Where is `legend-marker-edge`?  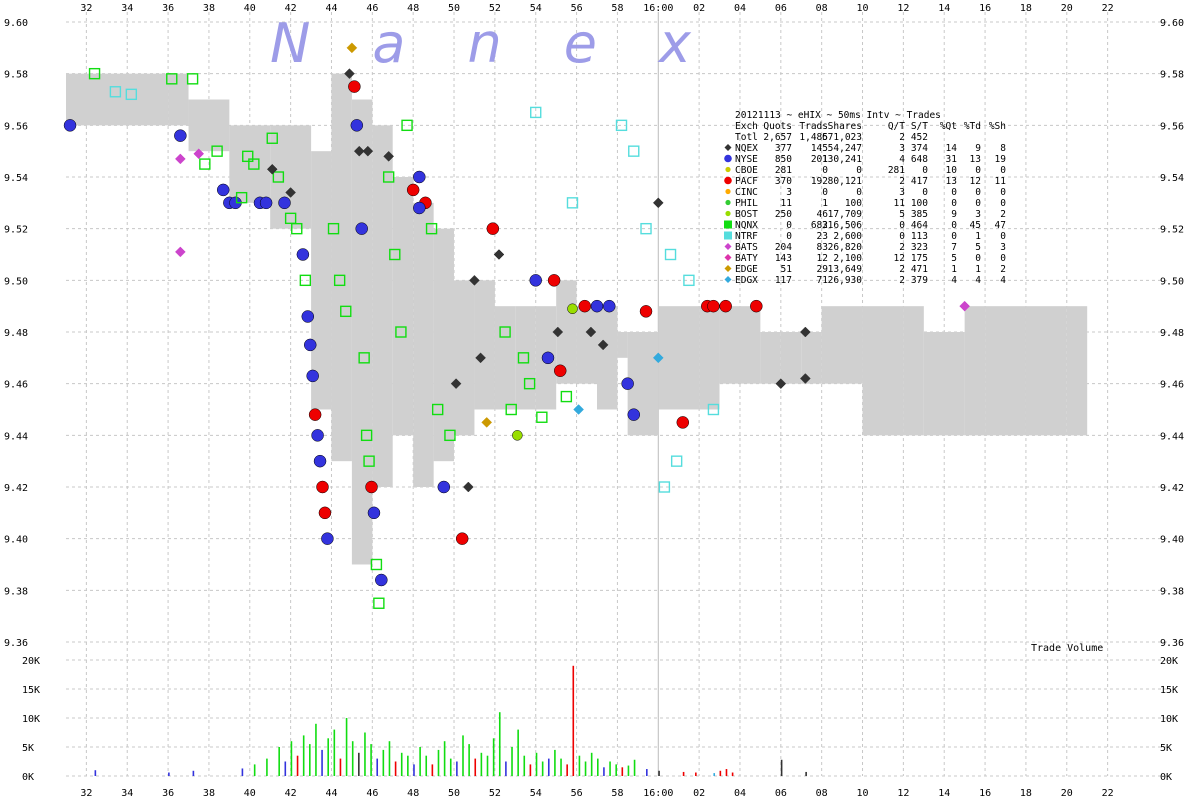 legend-marker-edge is located at coordinates (728, 268).